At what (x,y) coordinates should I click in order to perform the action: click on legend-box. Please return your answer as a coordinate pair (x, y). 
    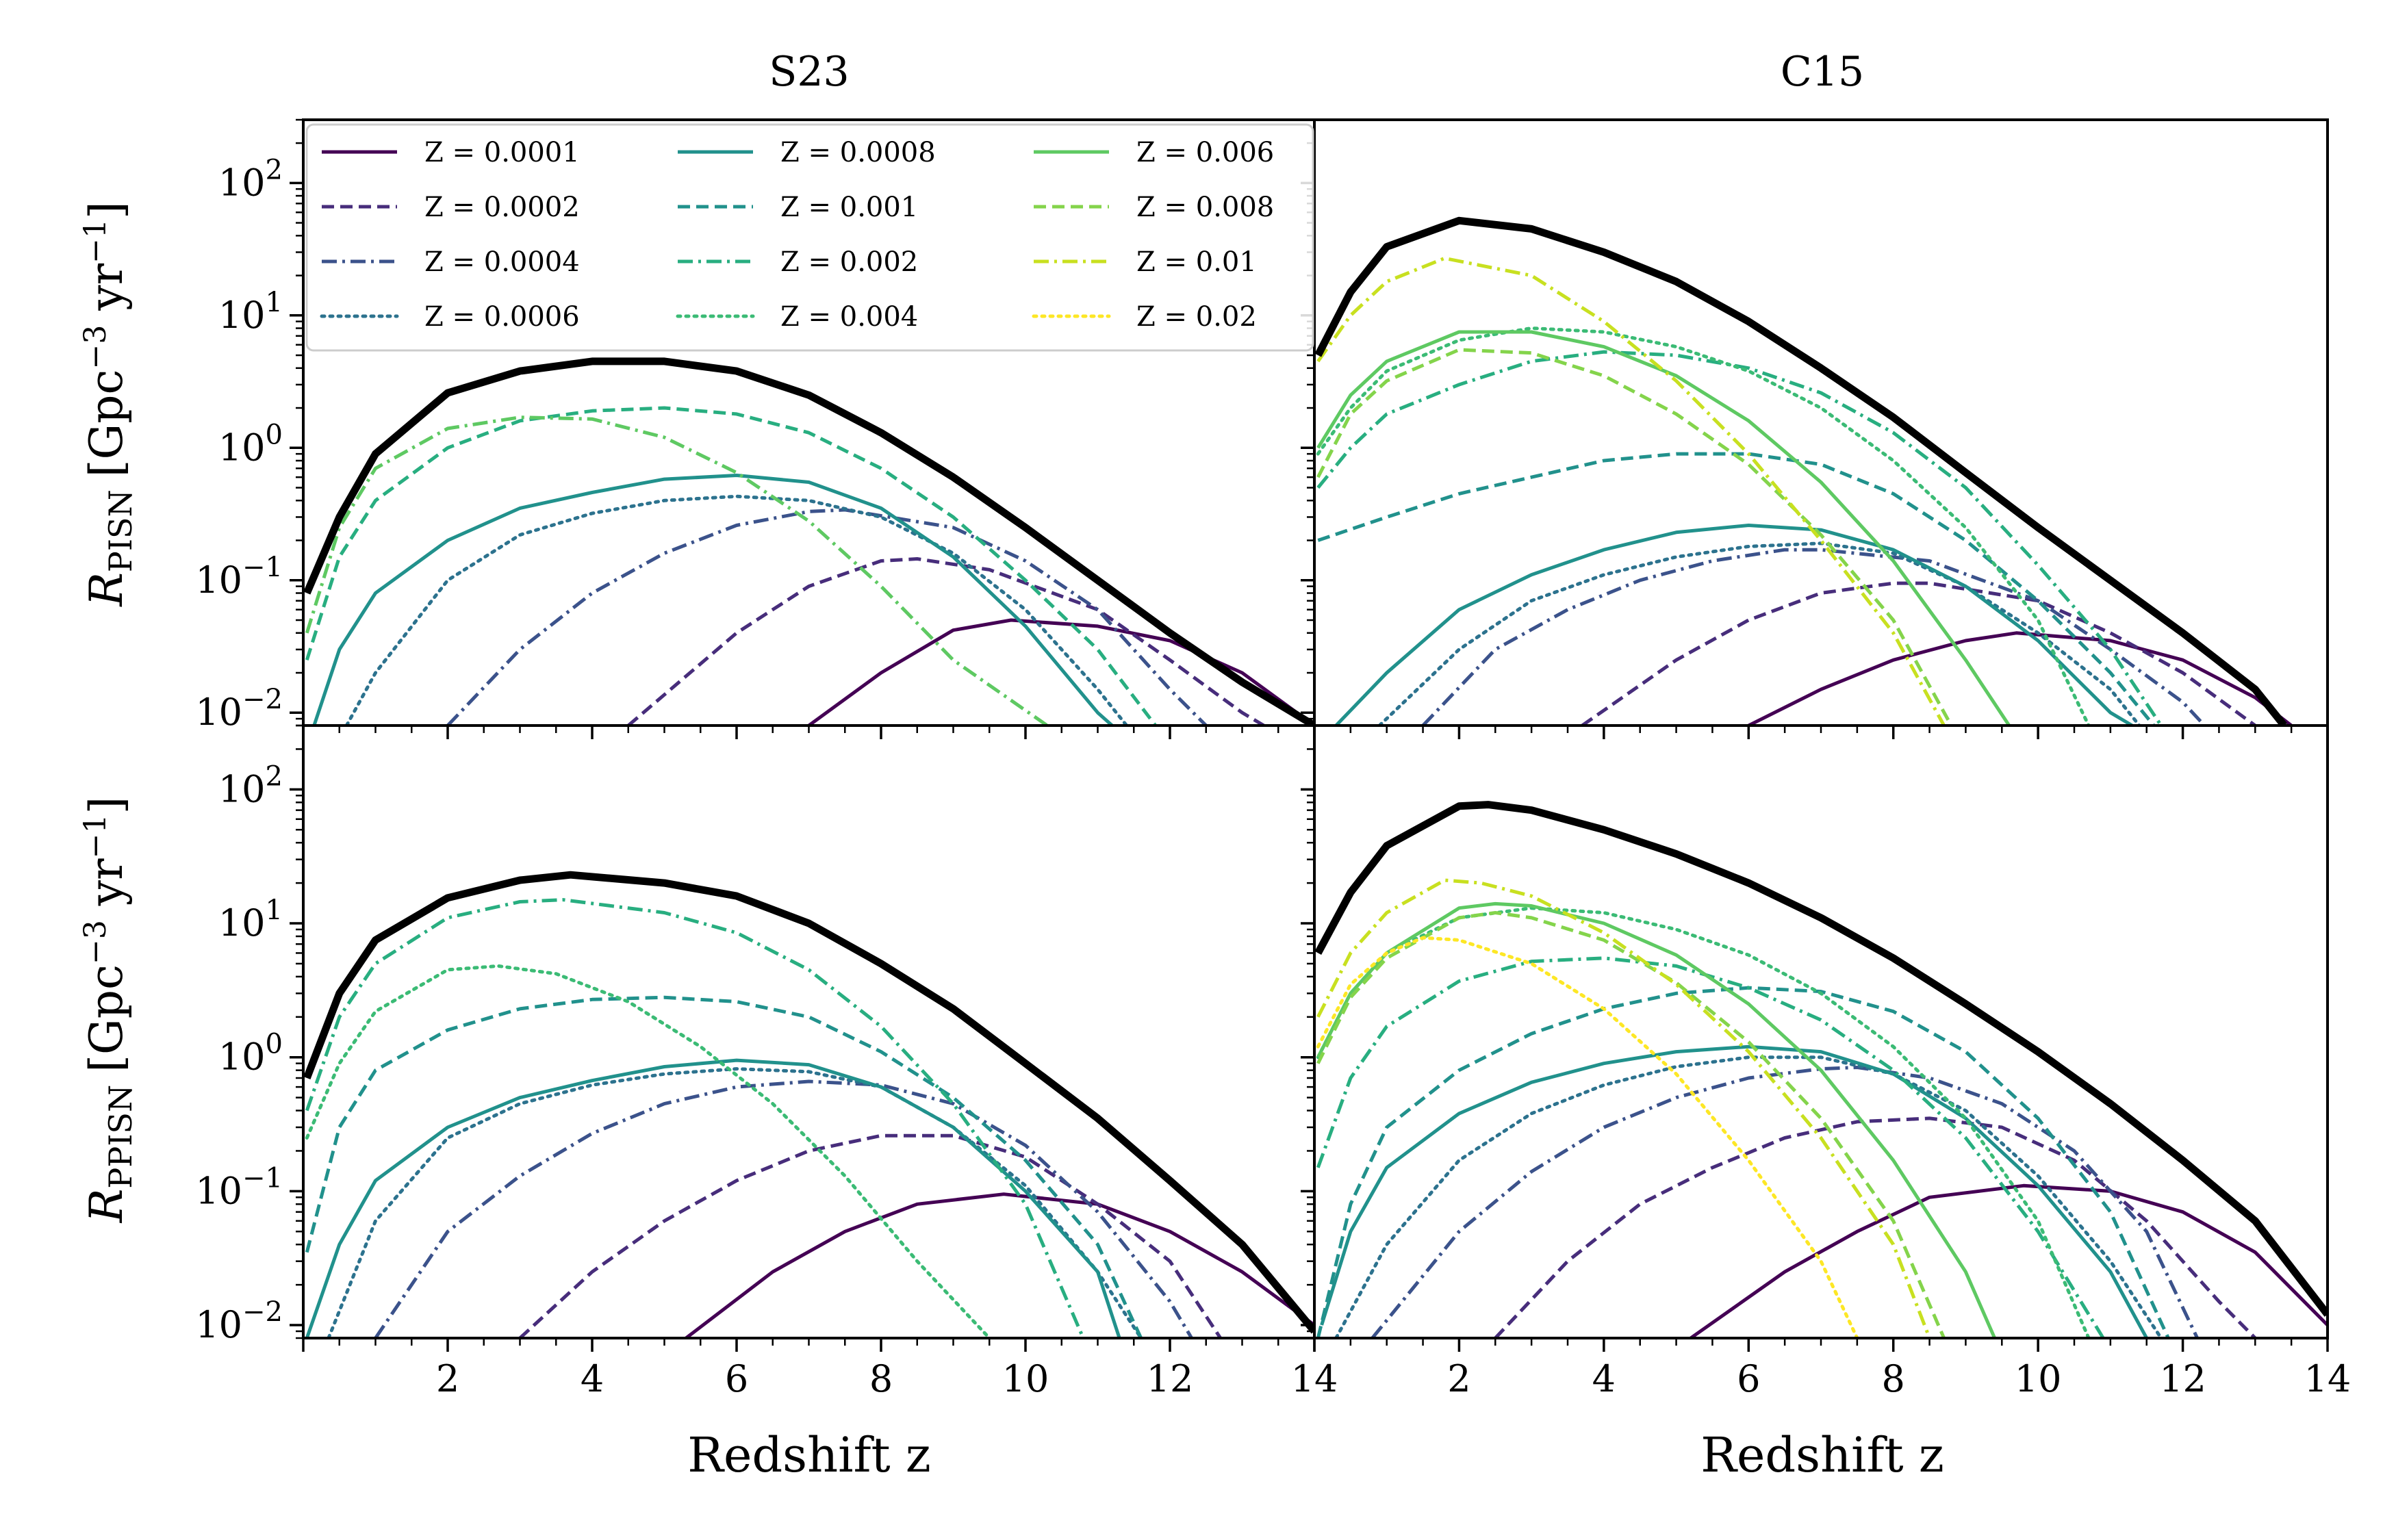
    Looking at the image, I should click on (809, 237).